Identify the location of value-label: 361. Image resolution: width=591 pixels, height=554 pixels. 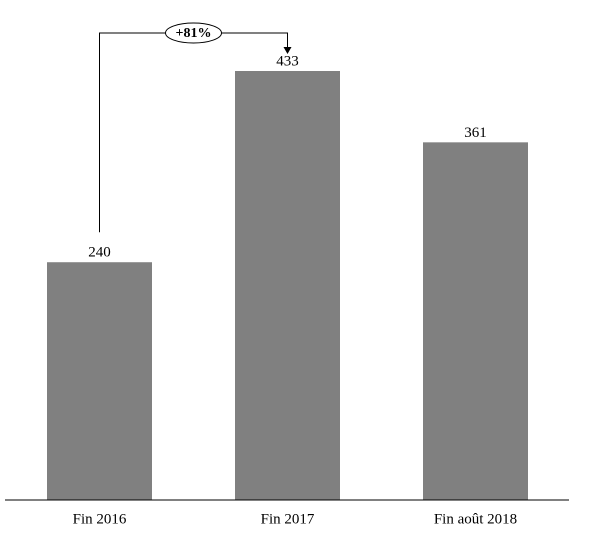
(475, 133).